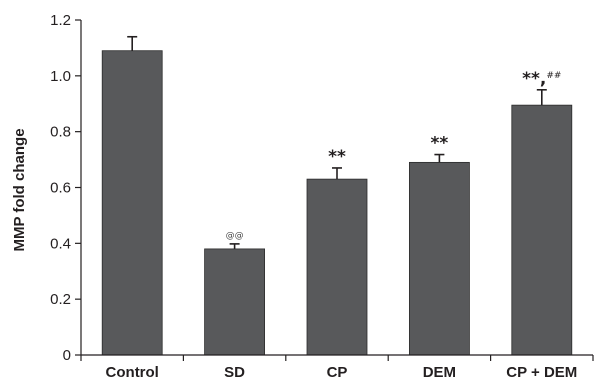 The height and width of the screenshot is (381, 596). I want to click on y-tick-label-5: 1.0, so click(60, 76).